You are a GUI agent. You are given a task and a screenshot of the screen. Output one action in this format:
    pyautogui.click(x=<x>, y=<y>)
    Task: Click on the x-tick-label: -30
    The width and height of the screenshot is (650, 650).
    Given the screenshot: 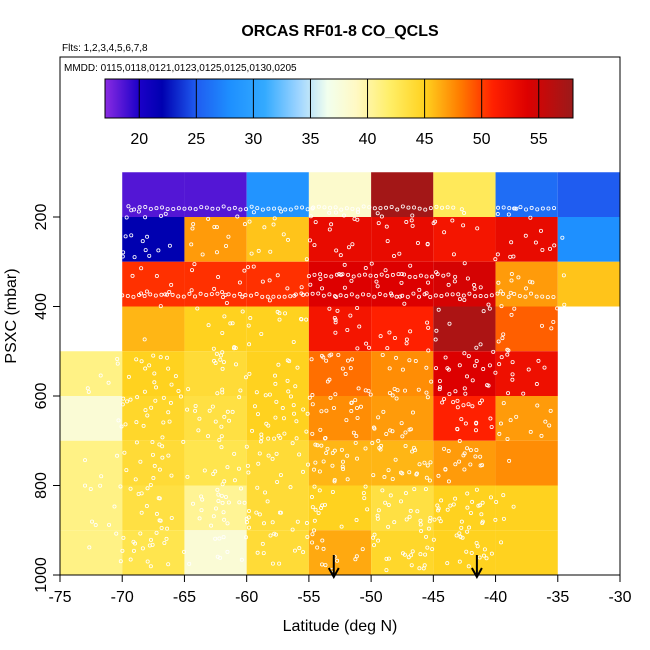 What is the action you would take?
    pyautogui.click(x=619, y=597)
    